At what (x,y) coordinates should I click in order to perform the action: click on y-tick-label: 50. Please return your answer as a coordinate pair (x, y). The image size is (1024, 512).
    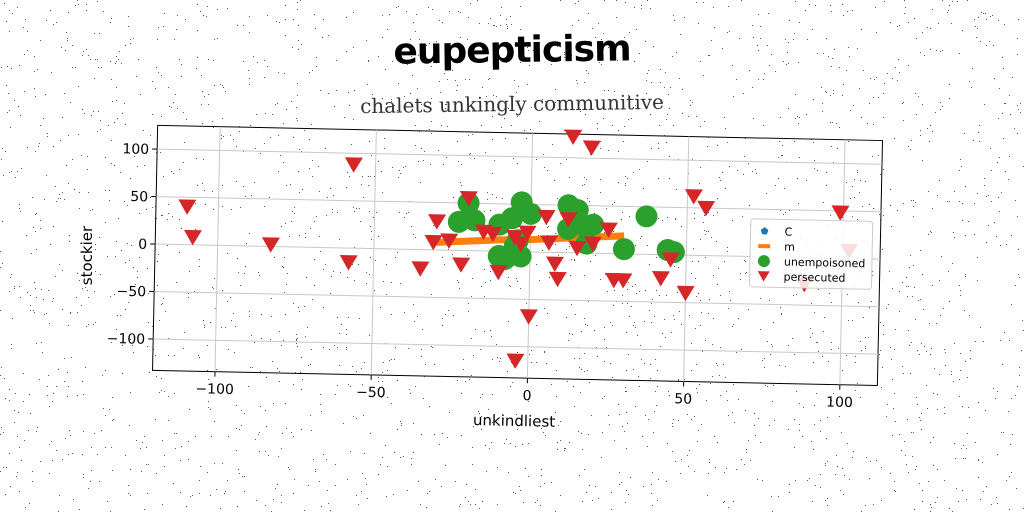
    Looking at the image, I should click on (139, 197).